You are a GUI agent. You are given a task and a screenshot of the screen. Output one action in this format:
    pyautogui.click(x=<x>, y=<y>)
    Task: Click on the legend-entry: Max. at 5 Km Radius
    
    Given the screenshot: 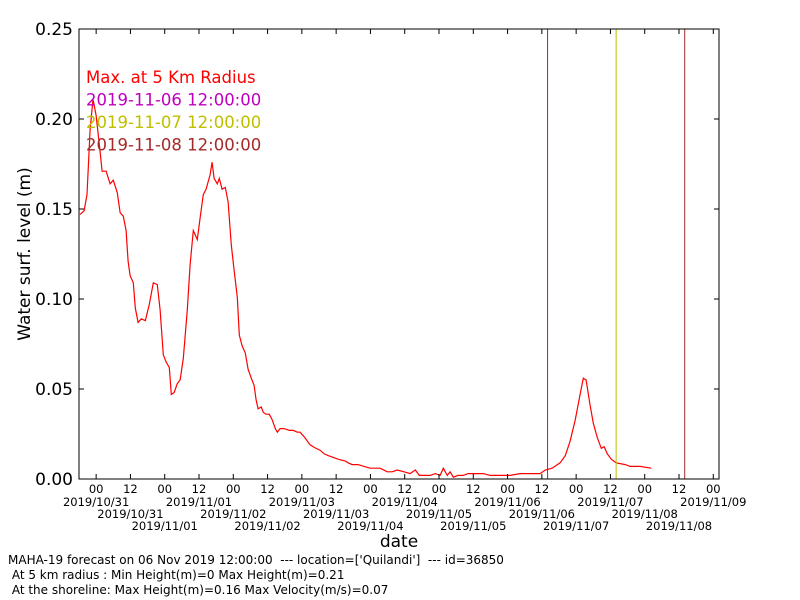 What is the action you would take?
    pyautogui.click(x=171, y=77)
    